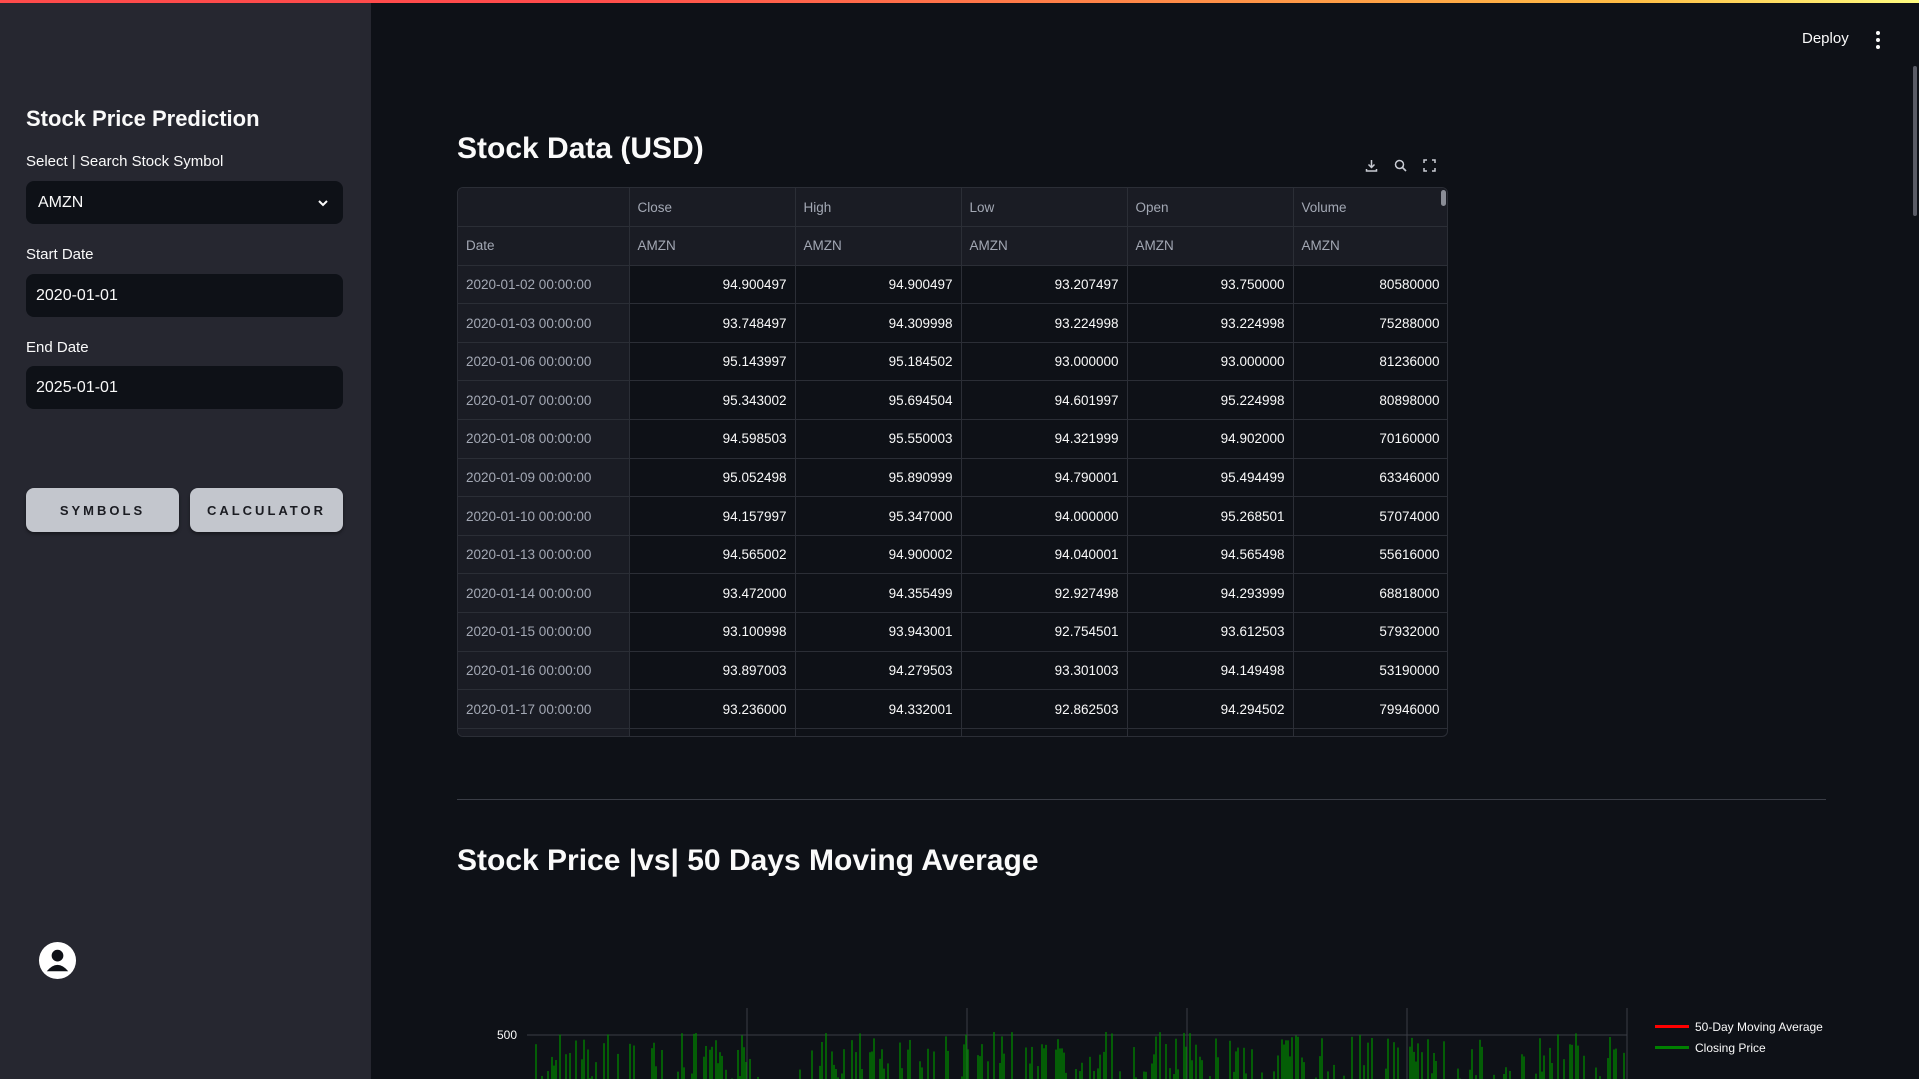  Describe the element at coordinates (712, 208) in the screenshot. I see `column-header: Close` at that location.